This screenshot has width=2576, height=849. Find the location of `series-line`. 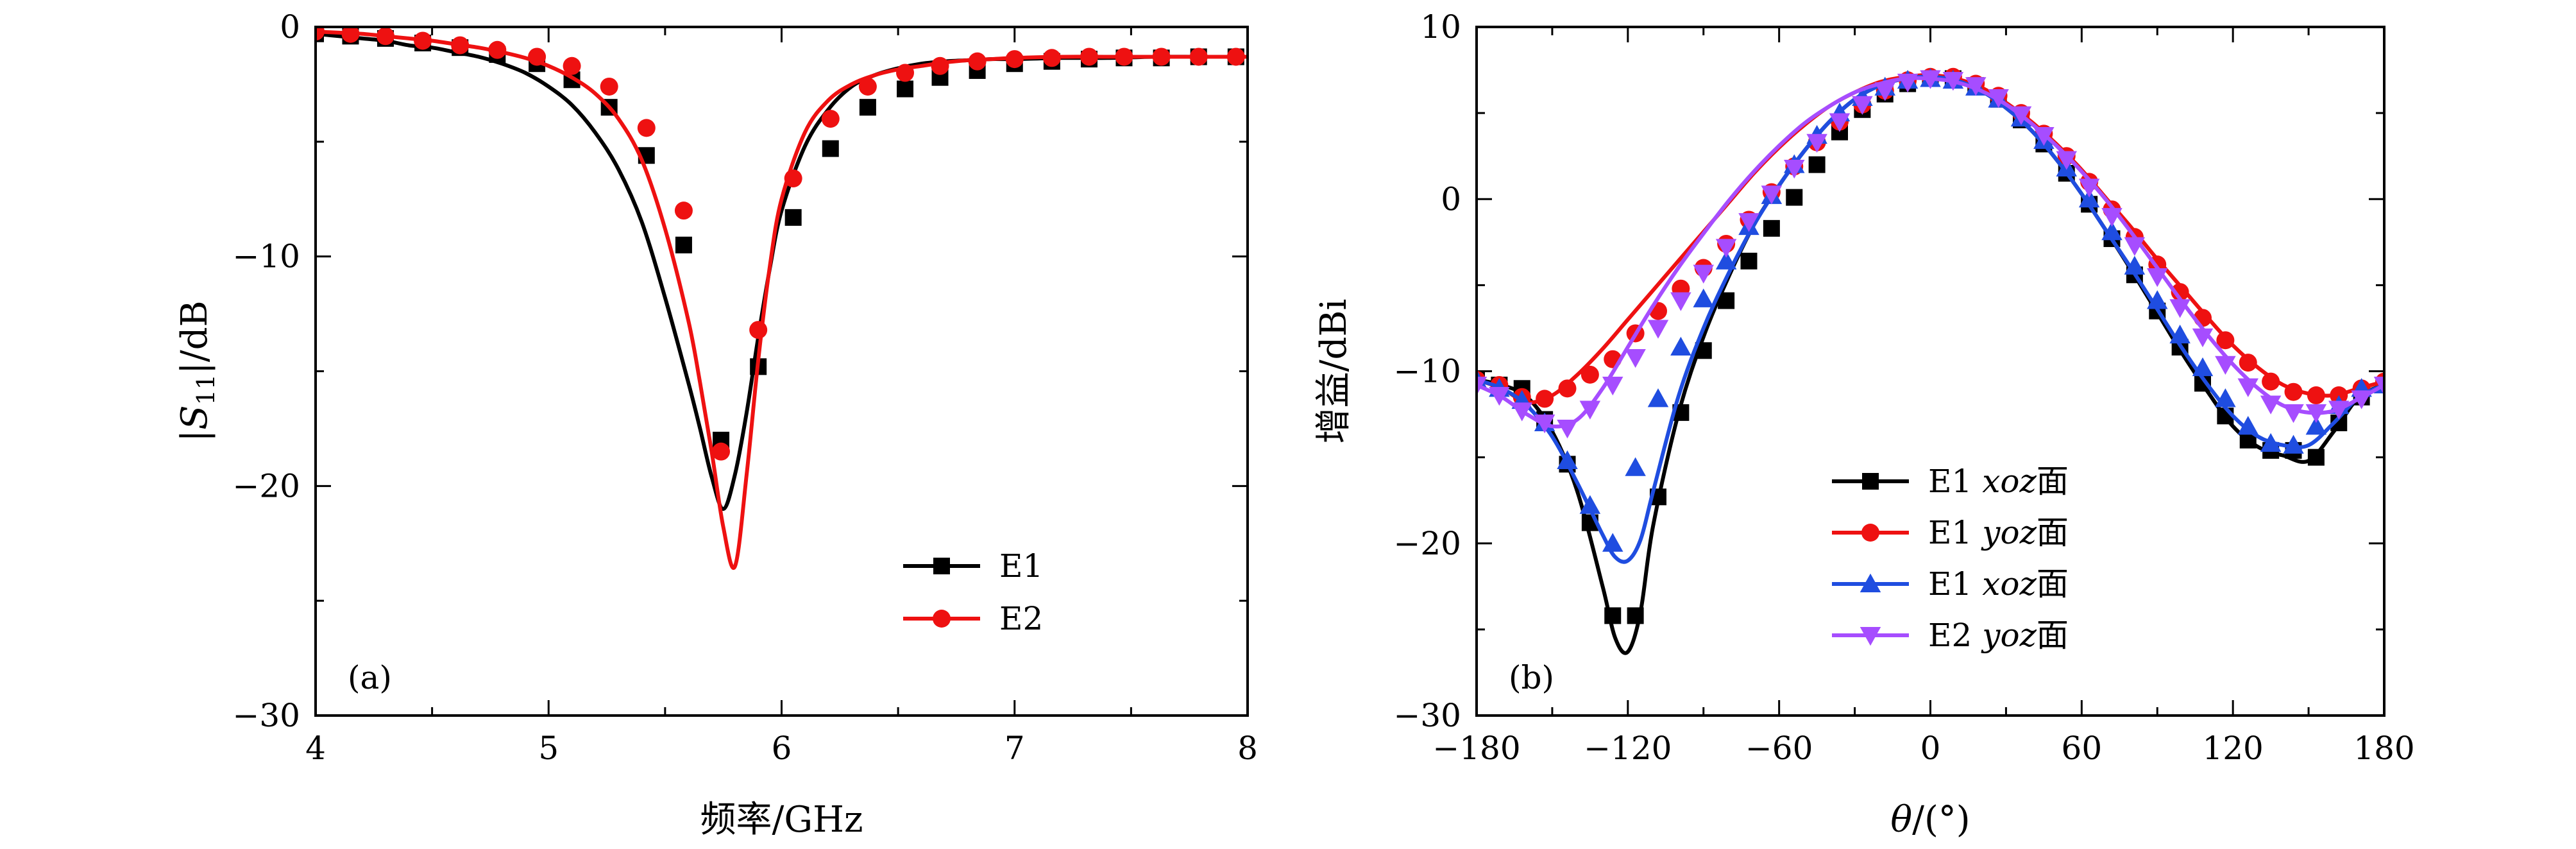

series-line is located at coordinates (1930, 252).